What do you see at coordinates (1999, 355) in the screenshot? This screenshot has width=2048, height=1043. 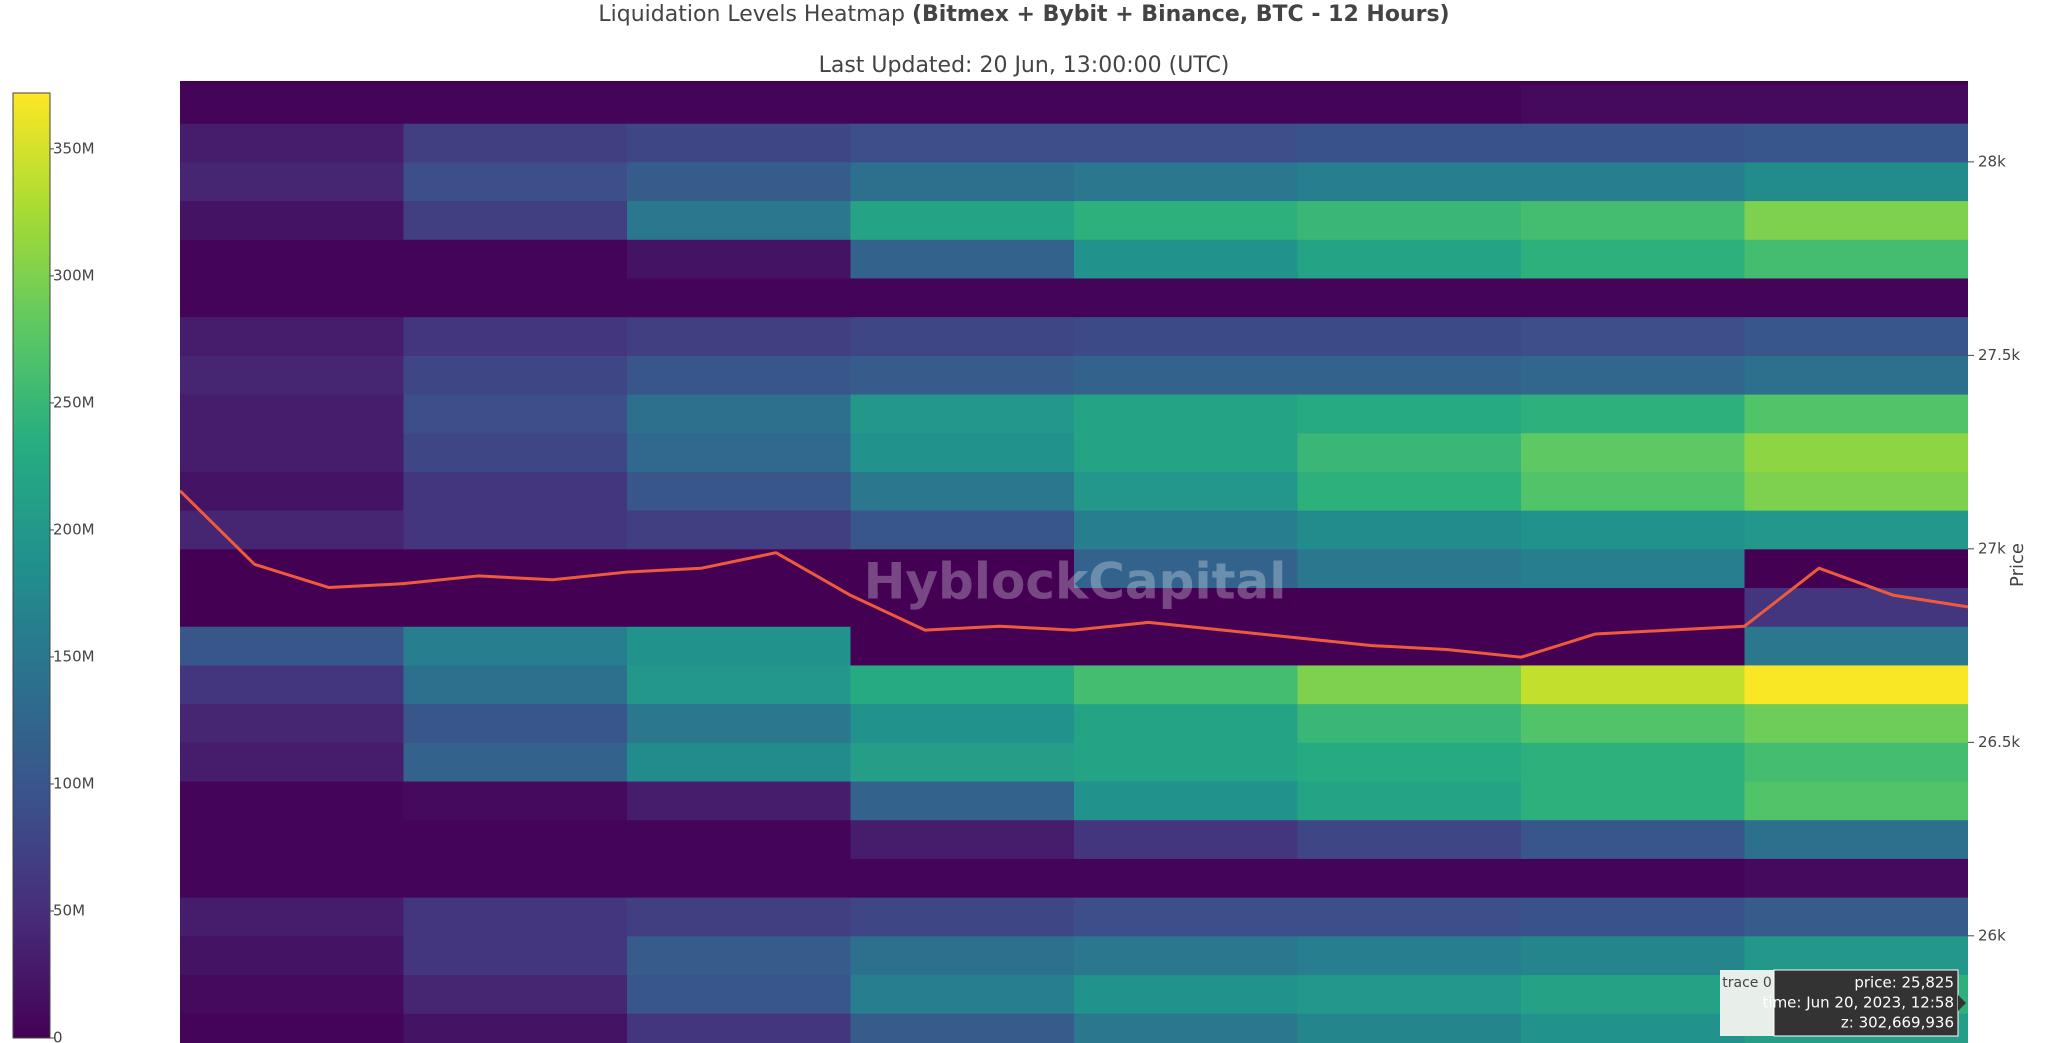 I see `y-tick-label: 27.5k` at bounding box center [1999, 355].